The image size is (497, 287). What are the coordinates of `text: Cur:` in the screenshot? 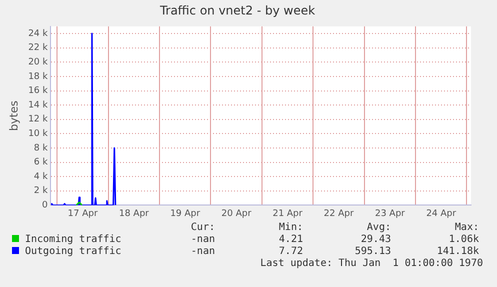 It's located at (202, 228).